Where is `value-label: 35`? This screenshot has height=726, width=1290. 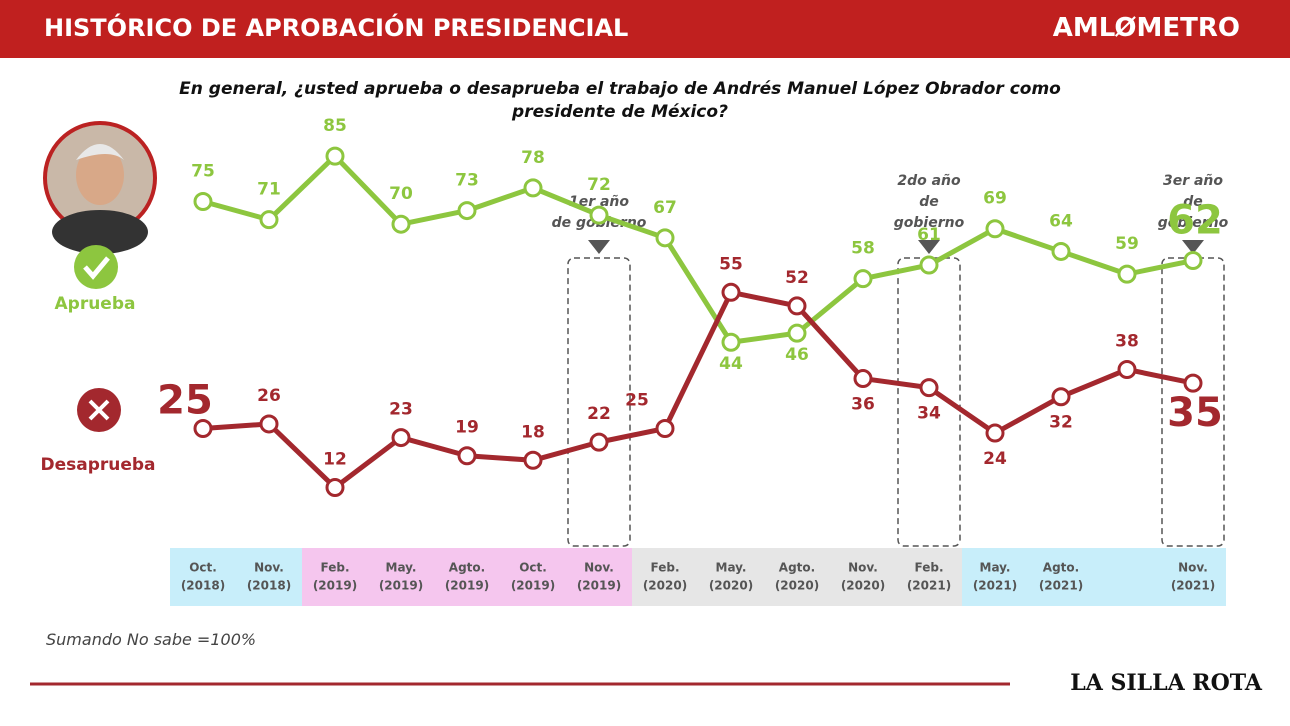 value-label: 35 is located at coordinates (1195, 413).